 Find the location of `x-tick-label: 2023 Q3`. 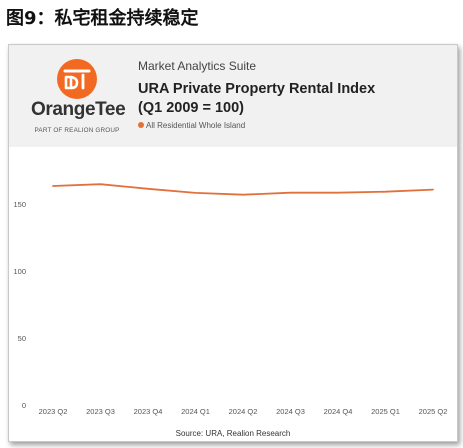

x-tick-label: 2023 Q3 is located at coordinates (100, 411).